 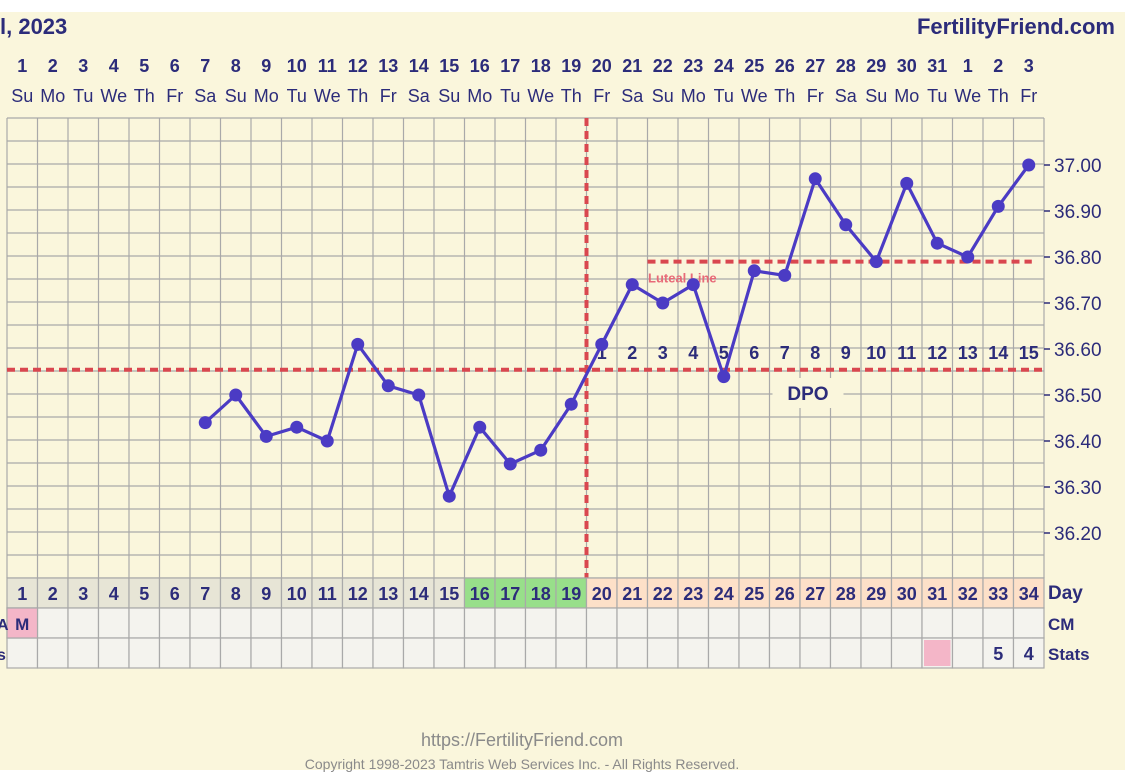 I want to click on day-number: 1, so click(x=22, y=594).